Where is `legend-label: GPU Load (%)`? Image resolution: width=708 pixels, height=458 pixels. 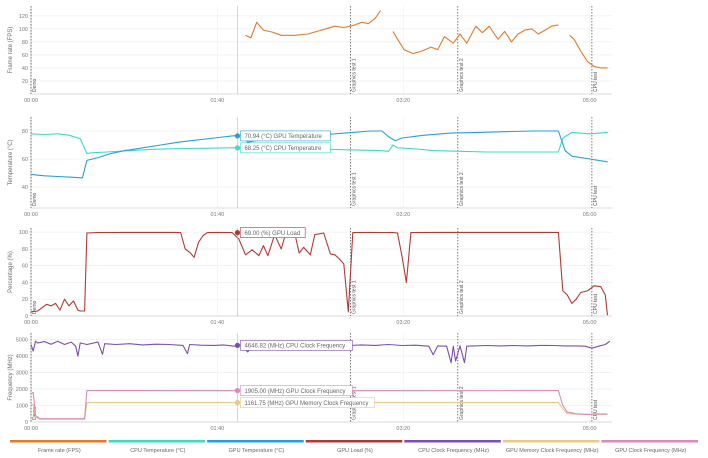
legend-label: GPU Load (%) is located at coordinates (355, 451).